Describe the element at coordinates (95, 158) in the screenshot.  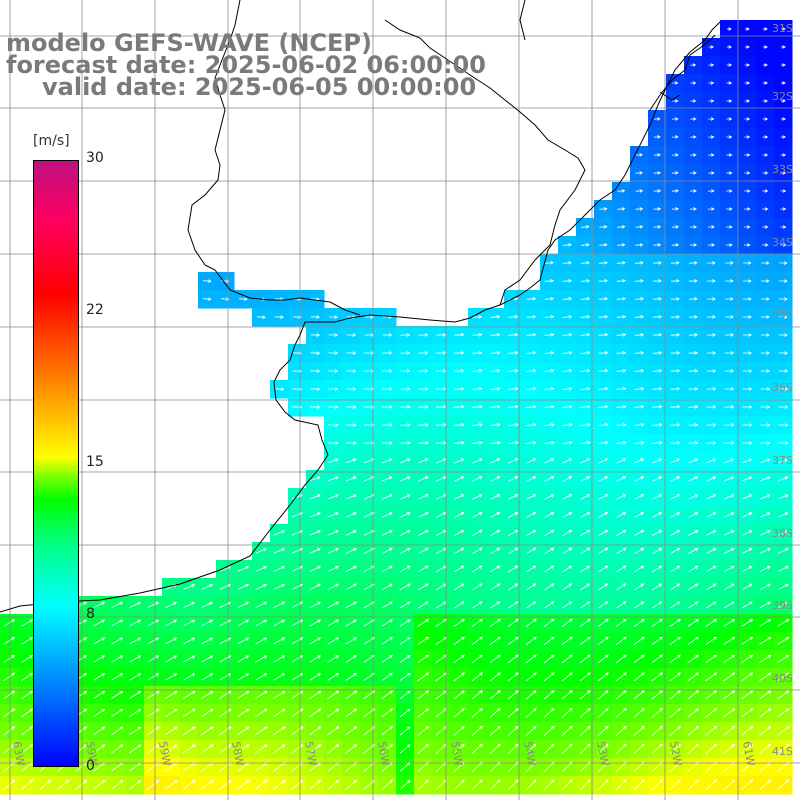
I see `colorbar-tick-30: 30` at that location.